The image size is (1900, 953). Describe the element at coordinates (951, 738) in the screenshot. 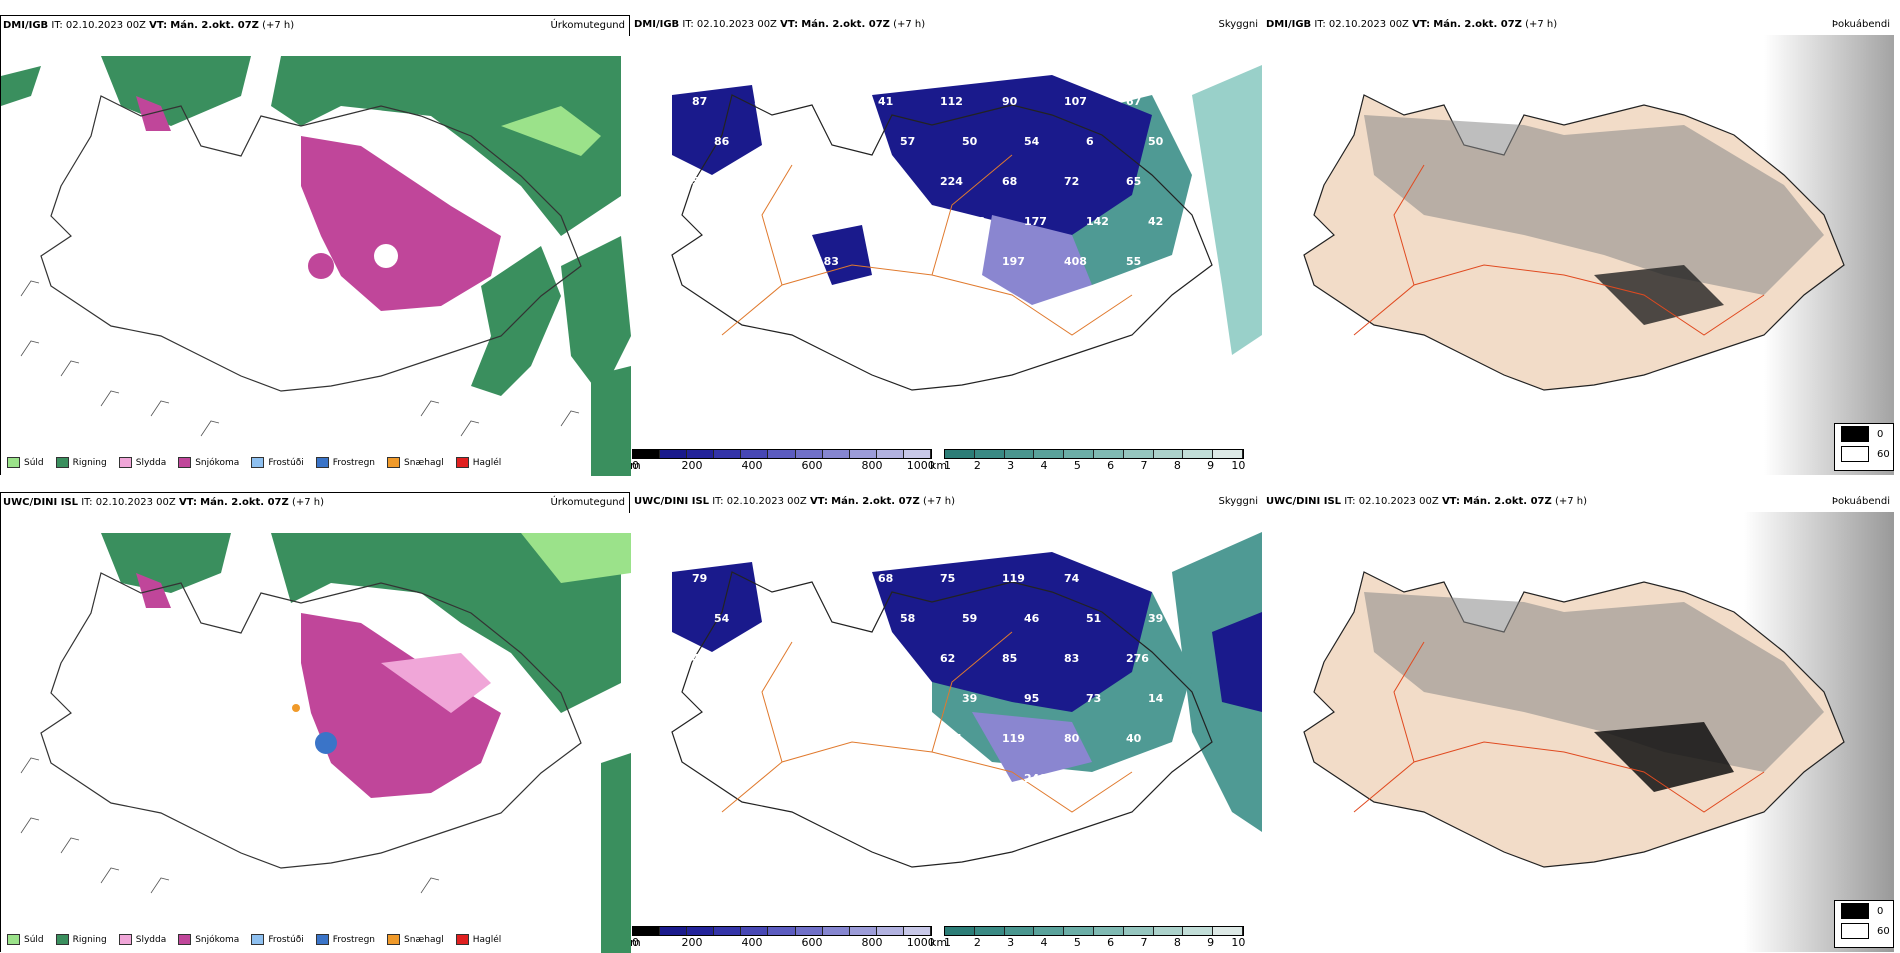

I see `visibility-value-label: 121` at that location.